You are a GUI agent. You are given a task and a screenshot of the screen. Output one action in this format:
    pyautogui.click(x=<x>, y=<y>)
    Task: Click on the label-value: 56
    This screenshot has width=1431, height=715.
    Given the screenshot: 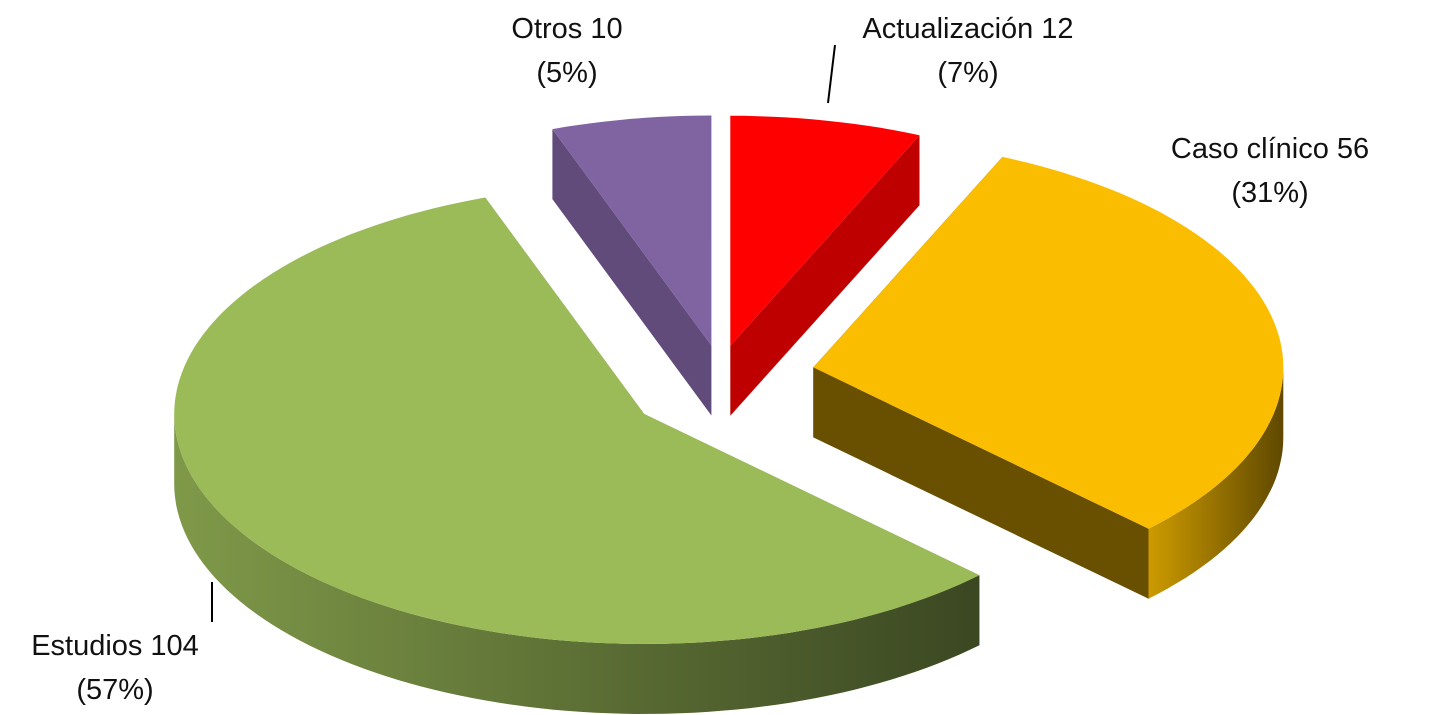 What is the action you would take?
    pyautogui.click(x=1353, y=149)
    